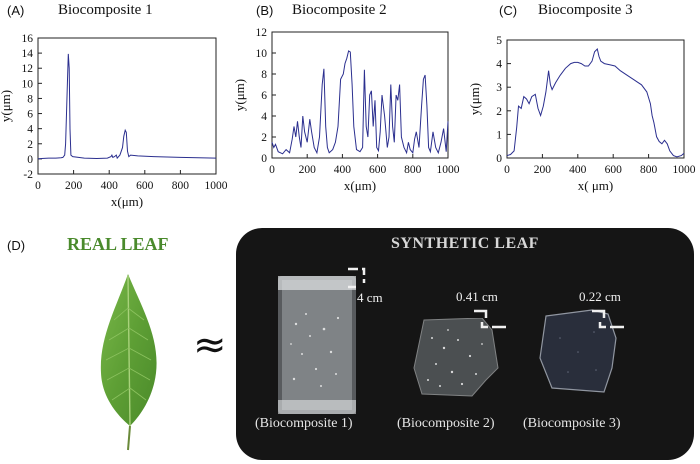  What do you see at coordinates (28, 54) in the screenshot?
I see `y-tick-label: 14` at bounding box center [28, 54].